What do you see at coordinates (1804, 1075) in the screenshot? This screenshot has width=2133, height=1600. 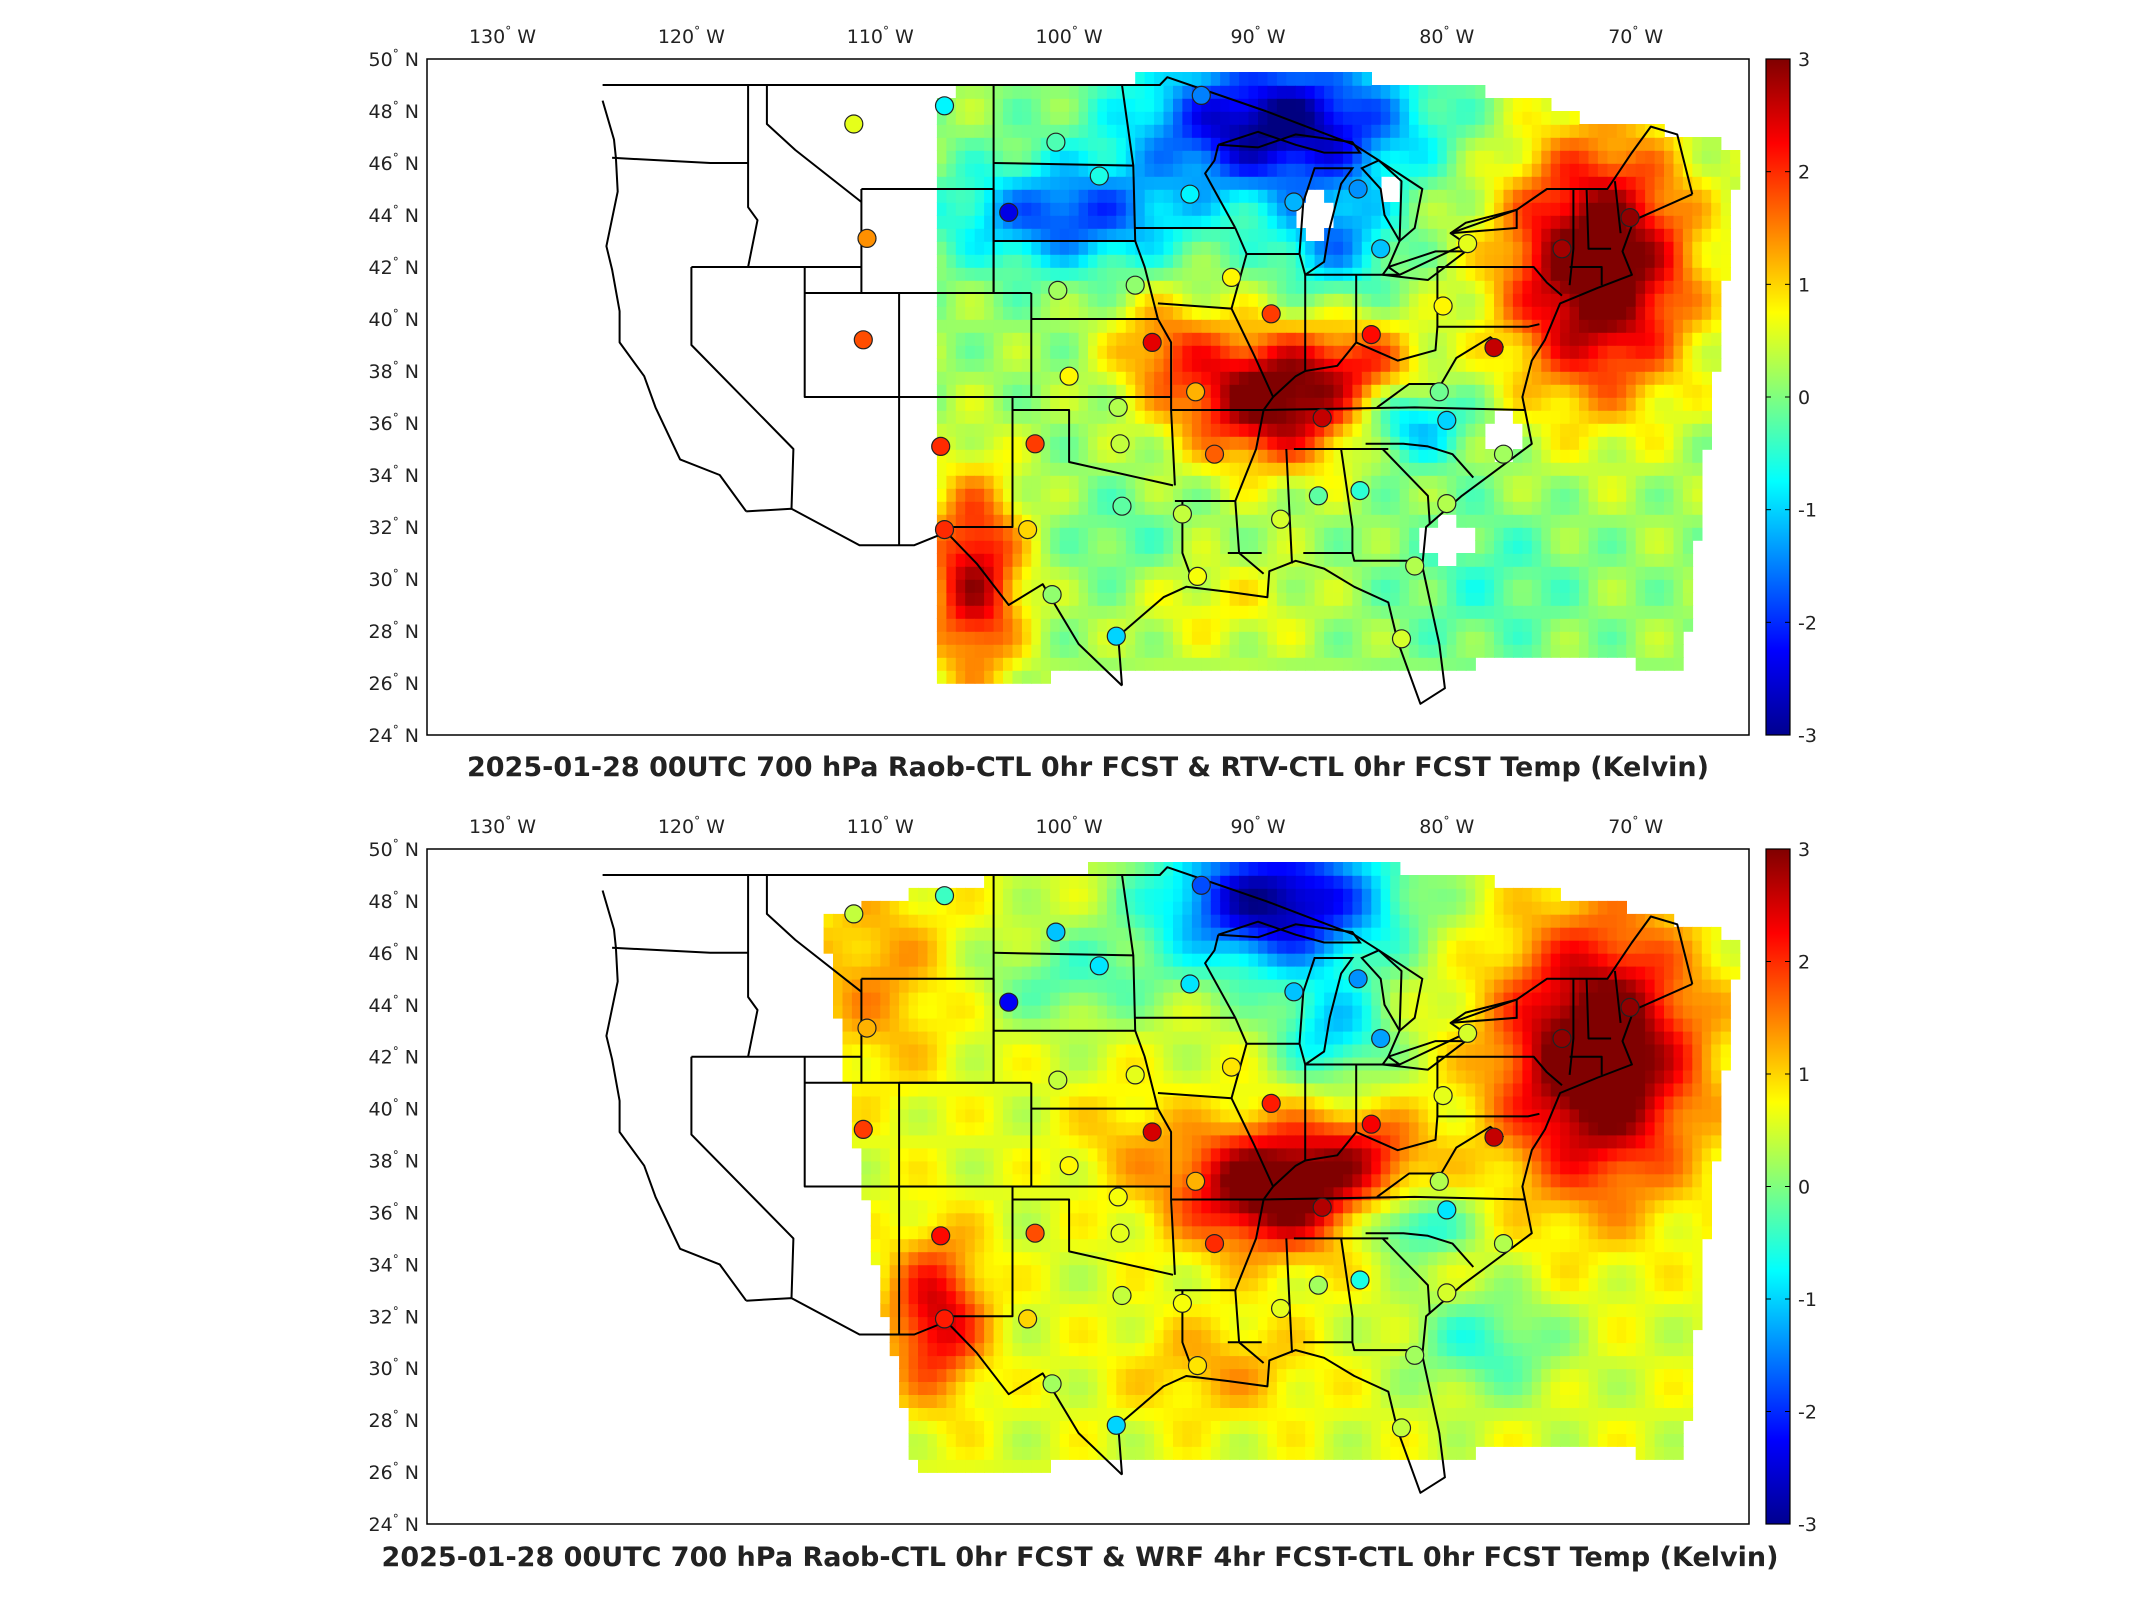 I see `colorbar-tick-label: 1` at bounding box center [1804, 1075].